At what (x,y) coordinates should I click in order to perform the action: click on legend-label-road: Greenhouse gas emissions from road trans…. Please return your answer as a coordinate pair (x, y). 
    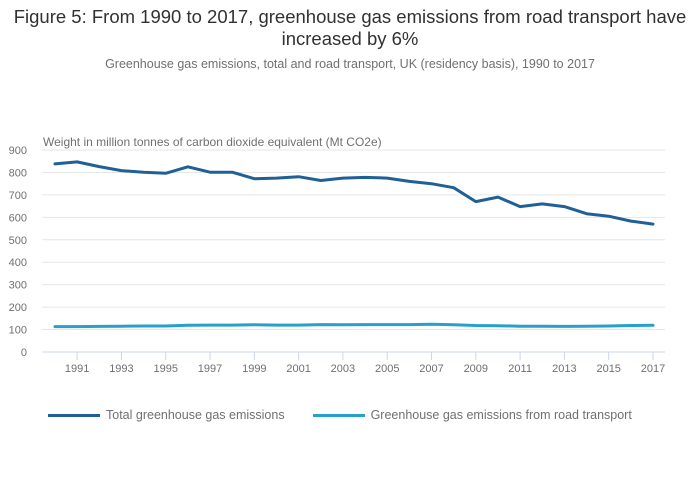
    Looking at the image, I should click on (501, 415).